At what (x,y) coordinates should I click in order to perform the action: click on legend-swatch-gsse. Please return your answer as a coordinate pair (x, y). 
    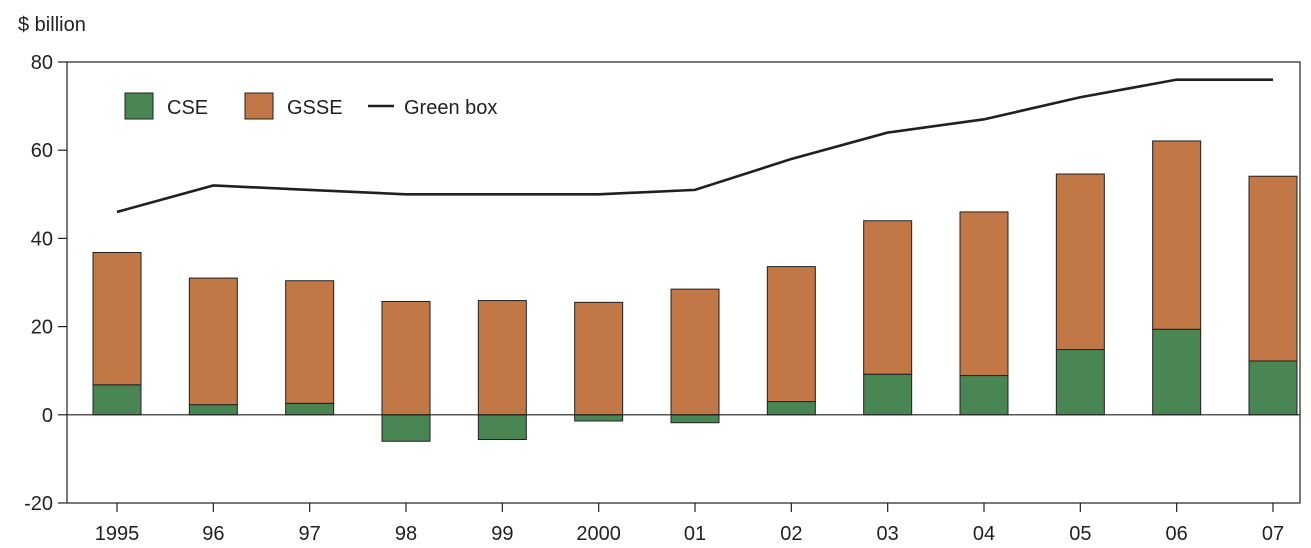
    Looking at the image, I should click on (259, 106).